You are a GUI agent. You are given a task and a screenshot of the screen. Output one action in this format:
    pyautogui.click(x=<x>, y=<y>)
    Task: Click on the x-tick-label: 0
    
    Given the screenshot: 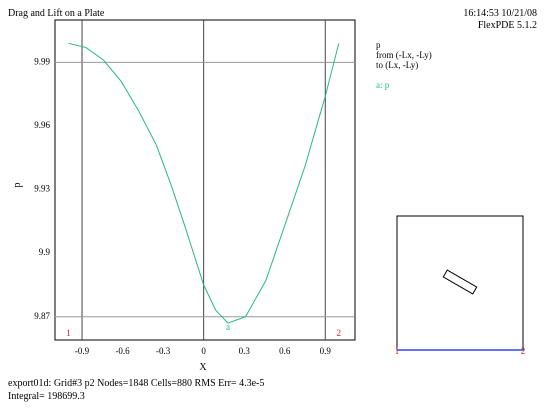 What is the action you would take?
    pyautogui.click(x=203, y=351)
    